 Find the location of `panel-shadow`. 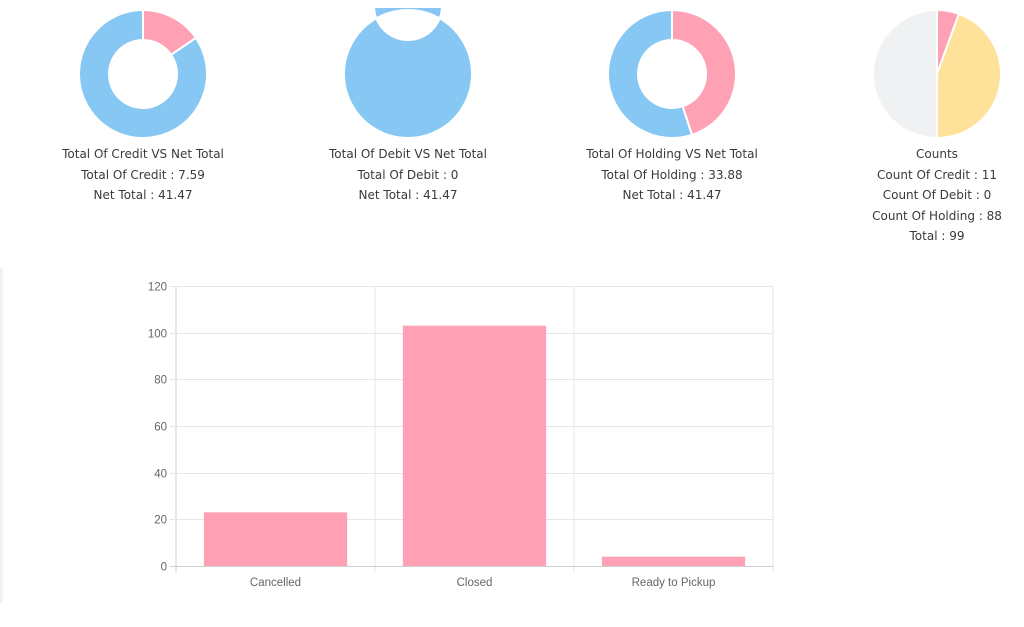

panel-shadow is located at coordinates (2, 435).